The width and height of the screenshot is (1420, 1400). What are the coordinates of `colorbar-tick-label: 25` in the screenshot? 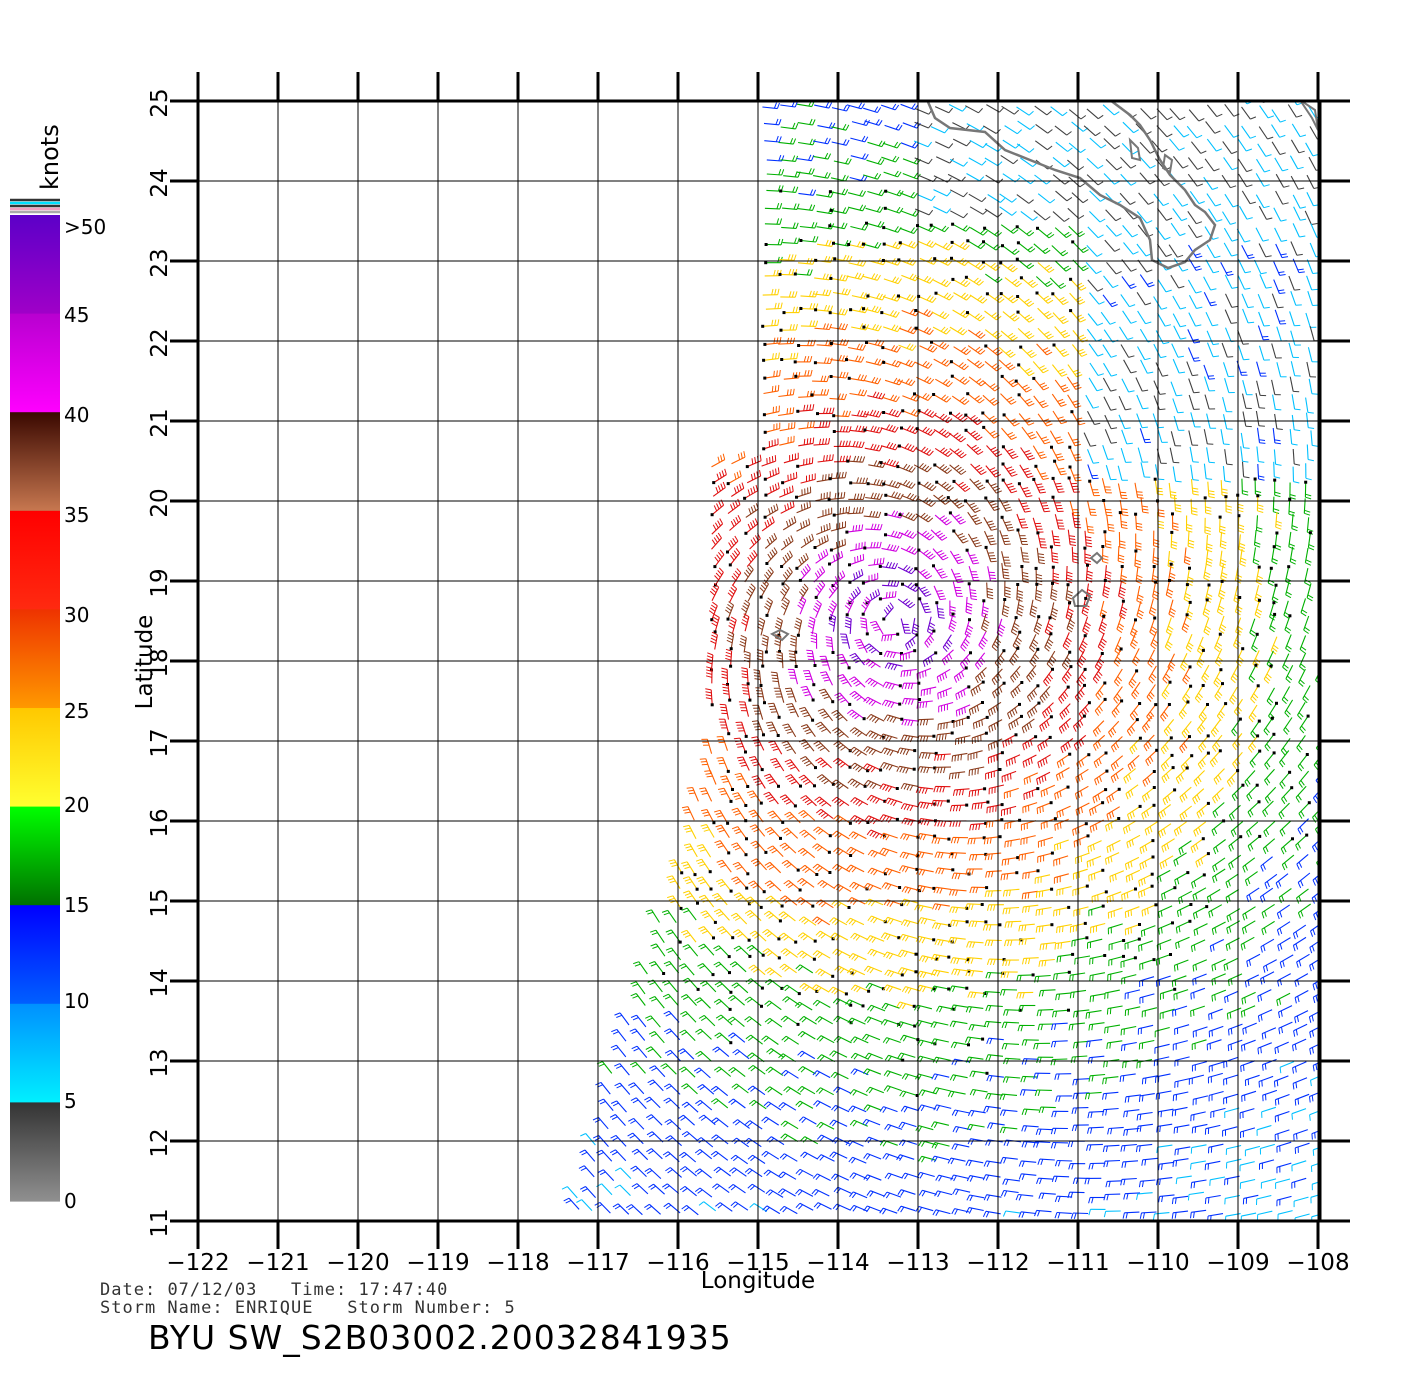 It's located at (76, 711).